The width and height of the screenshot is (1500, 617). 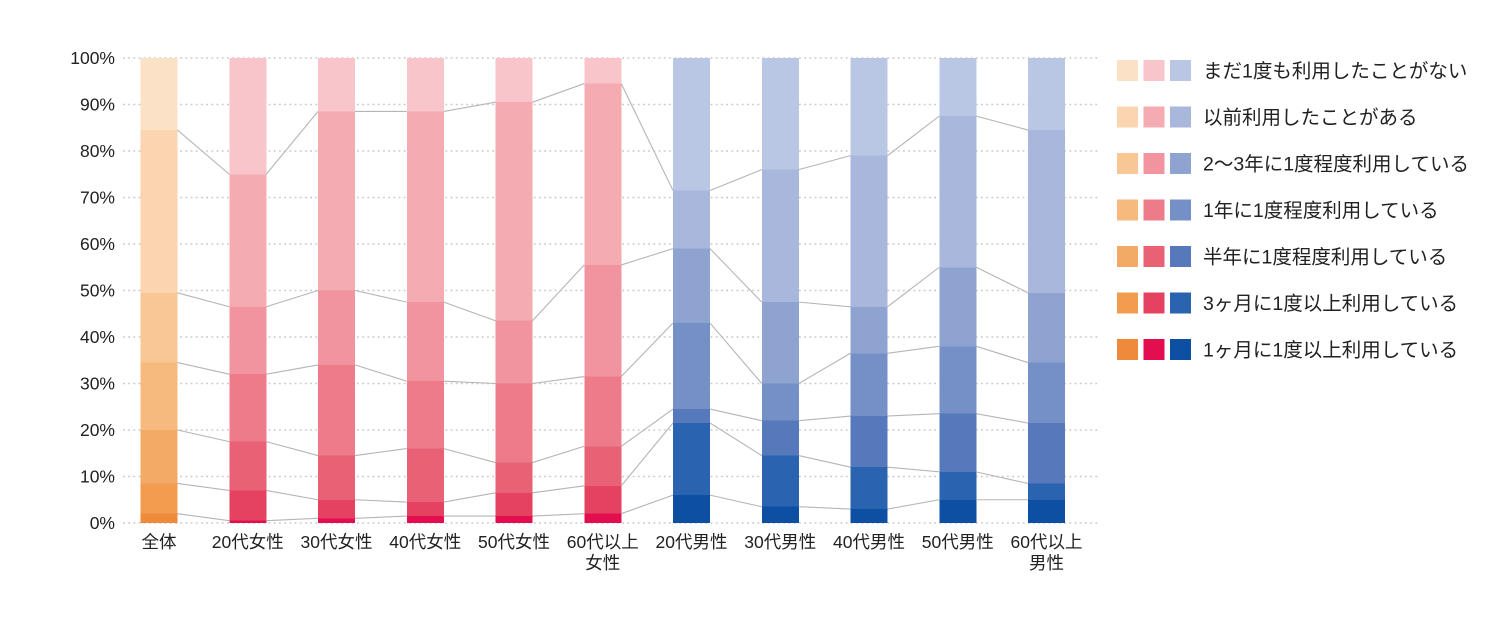 I want to click on legend-item-1: 以前利用したことがある, so click(x=1267, y=117).